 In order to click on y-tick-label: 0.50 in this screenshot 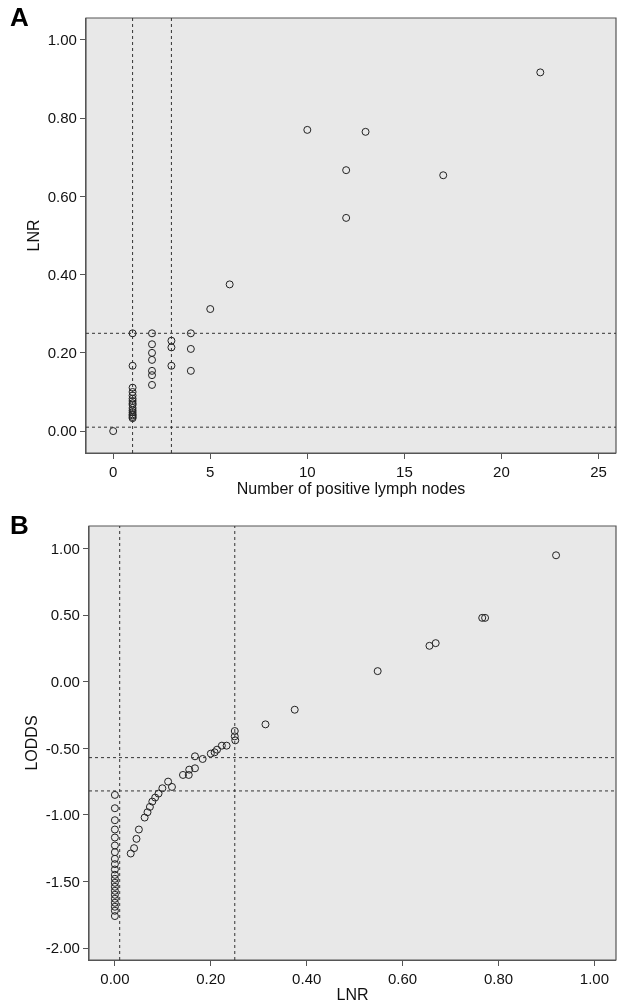, I will do `click(65, 615)`.